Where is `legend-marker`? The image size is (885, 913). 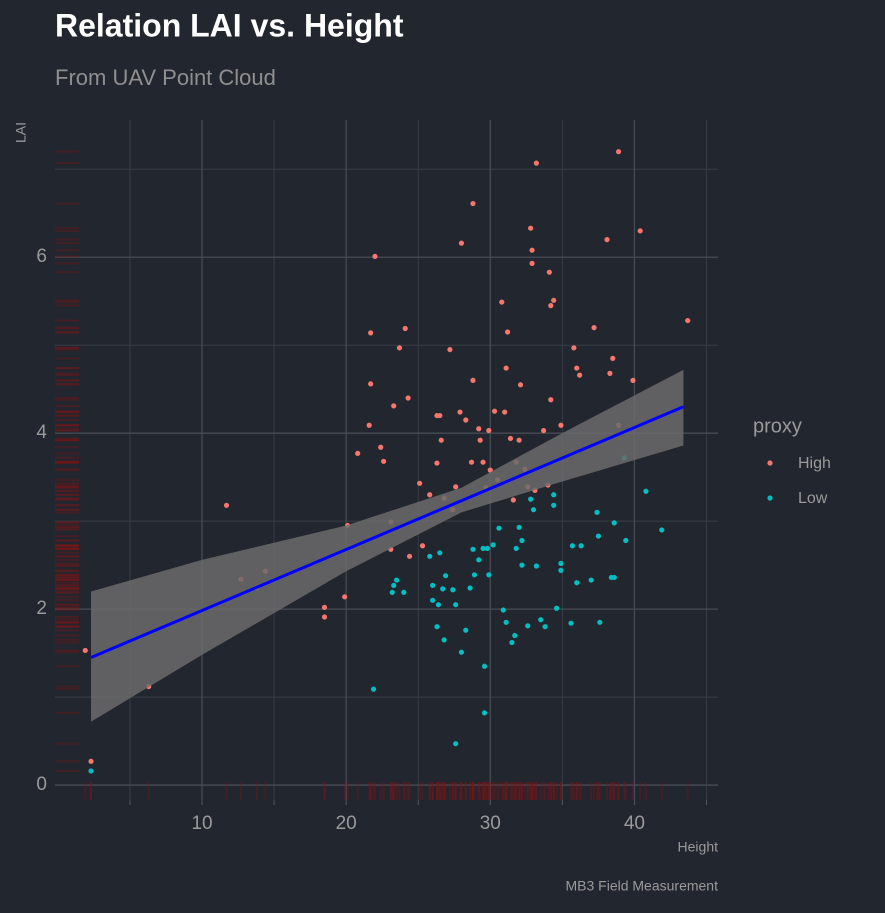
legend-marker is located at coordinates (770, 463).